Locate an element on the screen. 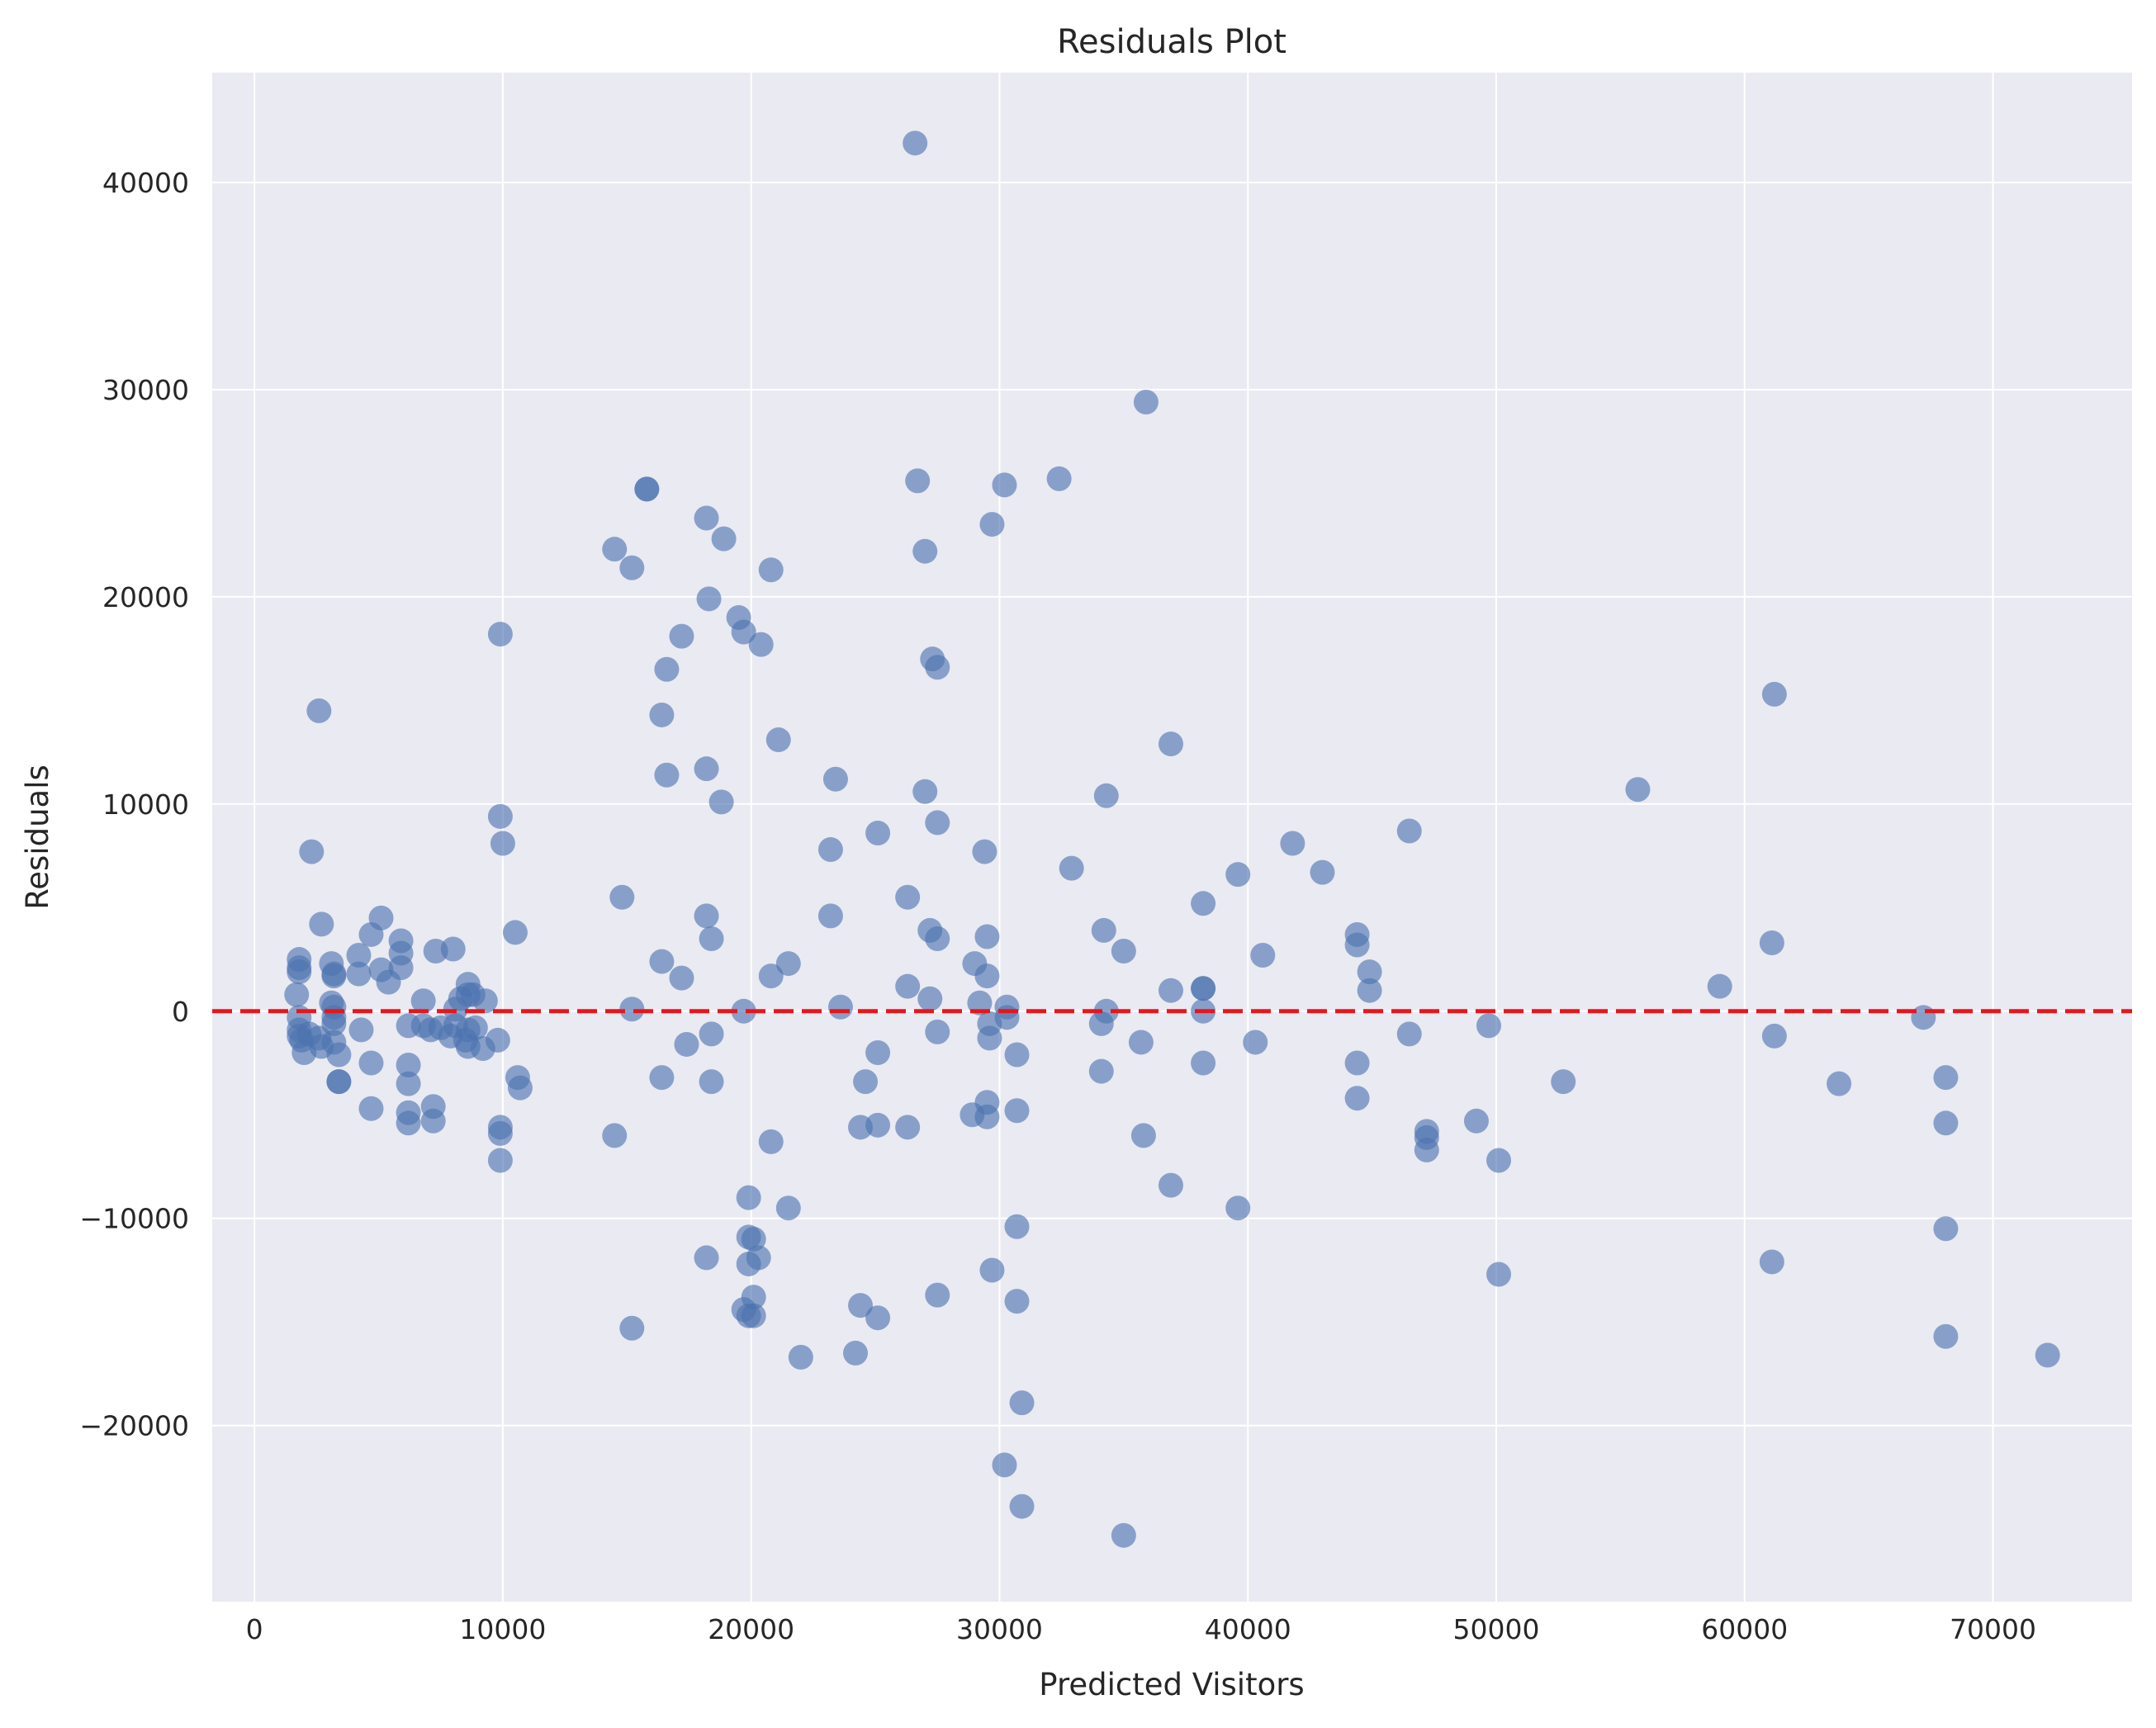  y-axis-label: Residuals is located at coordinates (37, 838).